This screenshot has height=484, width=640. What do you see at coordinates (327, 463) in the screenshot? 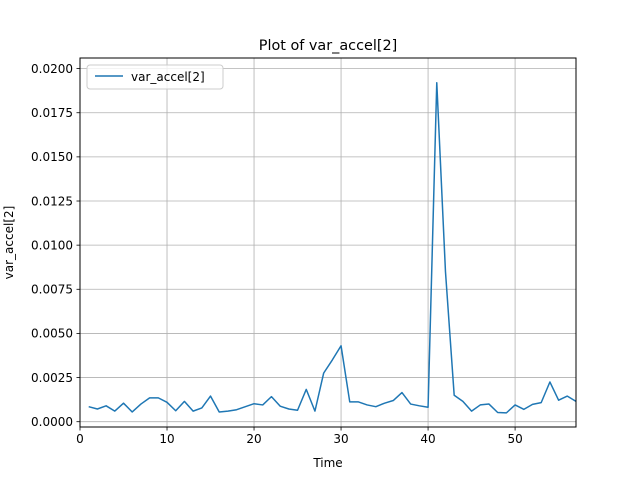
I see `x-axis-label: Time` at bounding box center [327, 463].